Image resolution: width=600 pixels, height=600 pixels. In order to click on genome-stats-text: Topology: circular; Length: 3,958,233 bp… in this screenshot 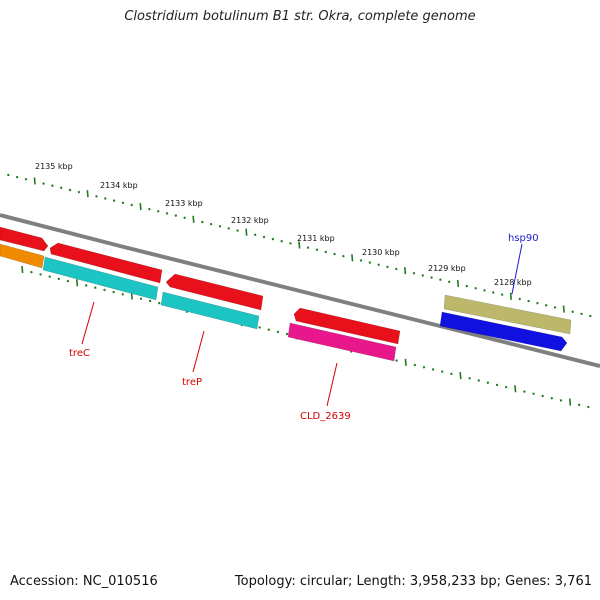, I will do `click(413, 581)`.